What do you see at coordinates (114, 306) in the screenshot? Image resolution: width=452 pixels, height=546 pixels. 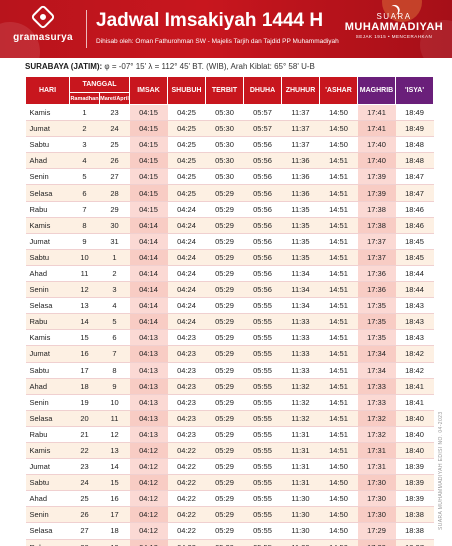 I see `cell-maret-april: 4` at bounding box center [114, 306].